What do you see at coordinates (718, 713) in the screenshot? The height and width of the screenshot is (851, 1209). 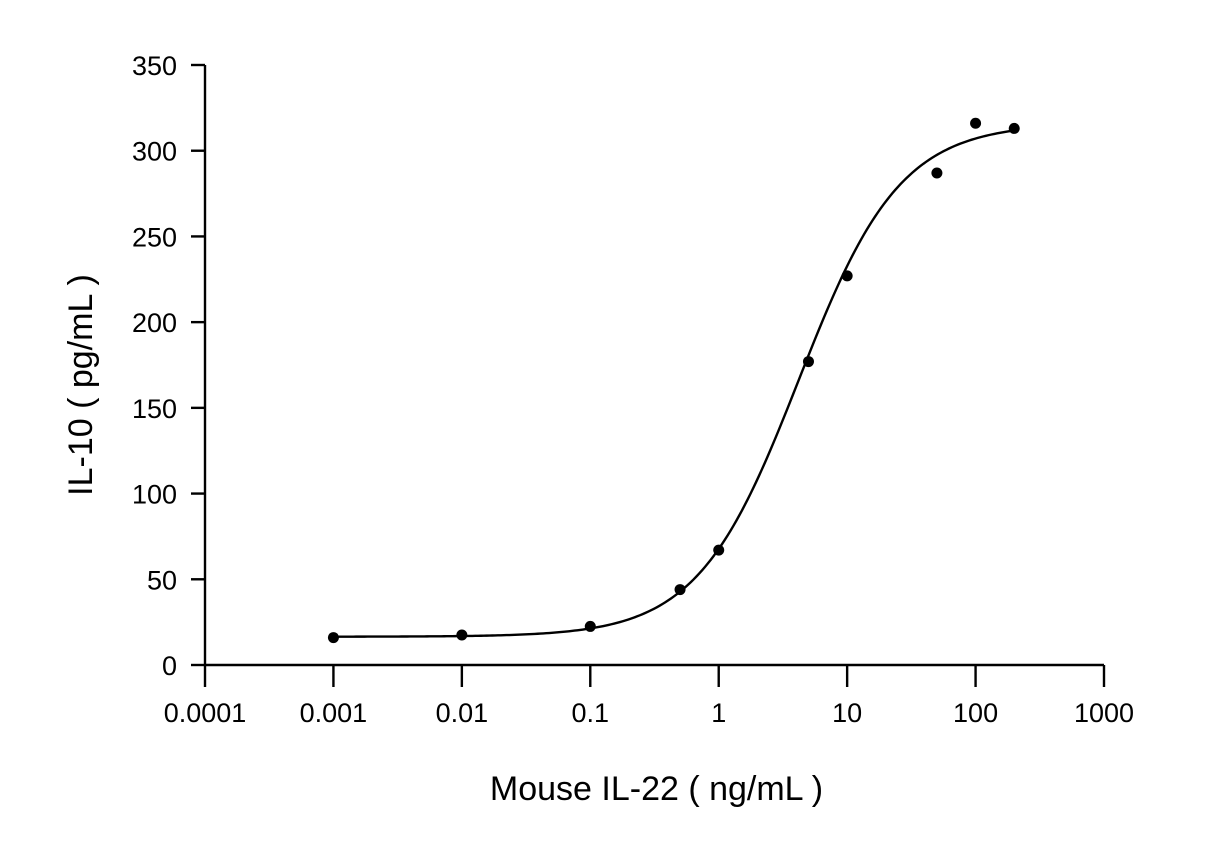 I see `x-tick-label: 1` at bounding box center [718, 713].